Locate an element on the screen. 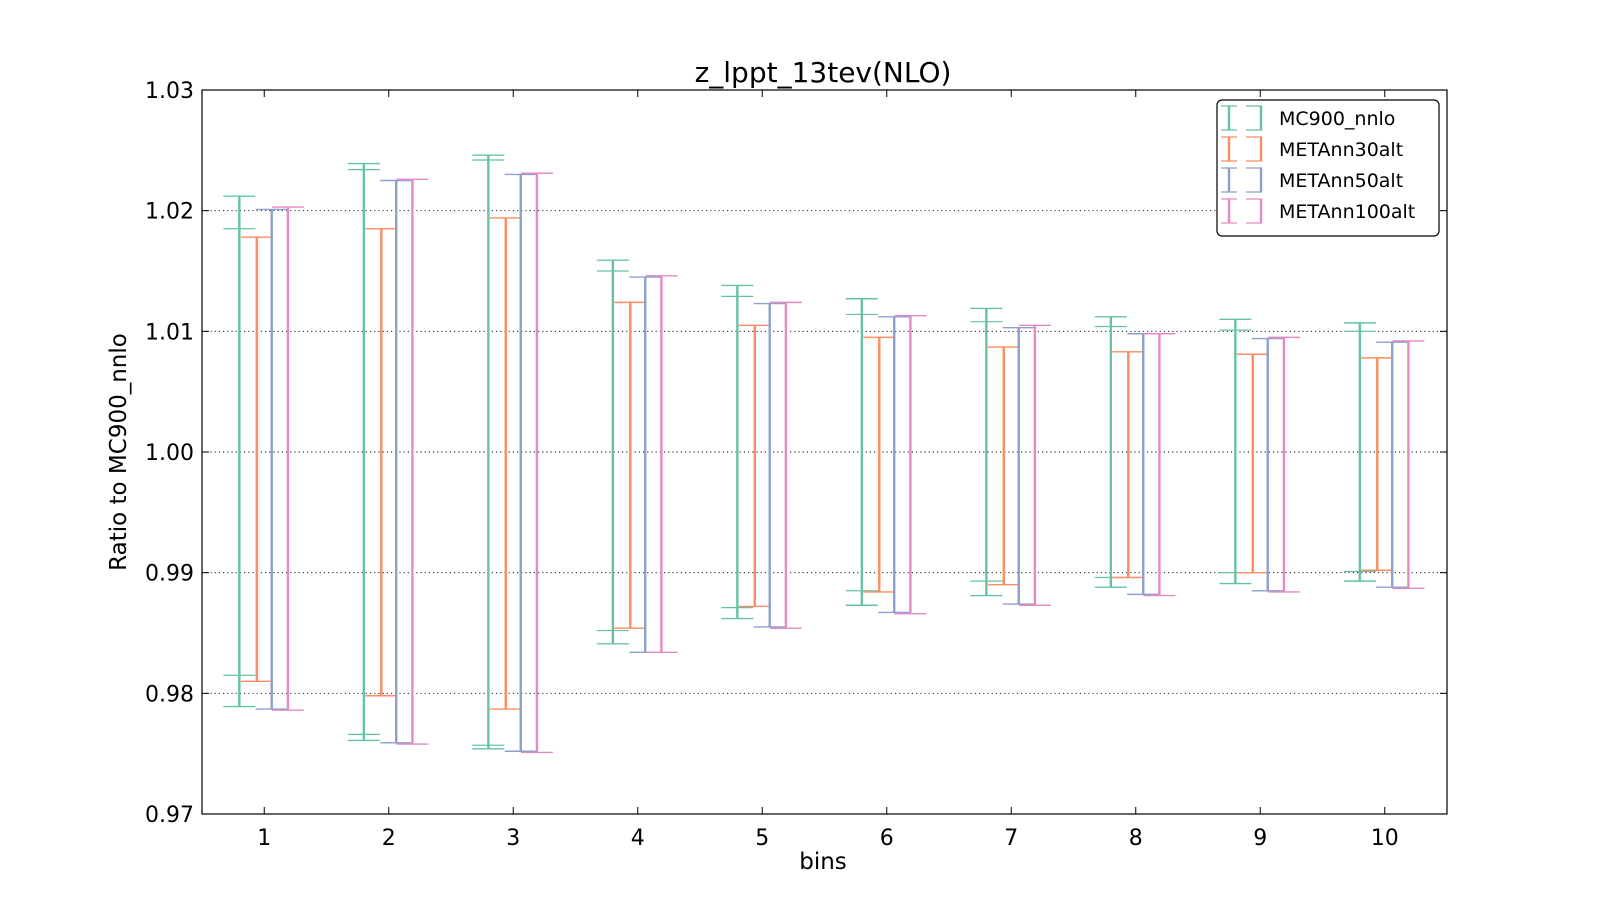 This screenshot has height=900, width=1600. y-tick-label: 1.03 is located at coordinates (169, 91).